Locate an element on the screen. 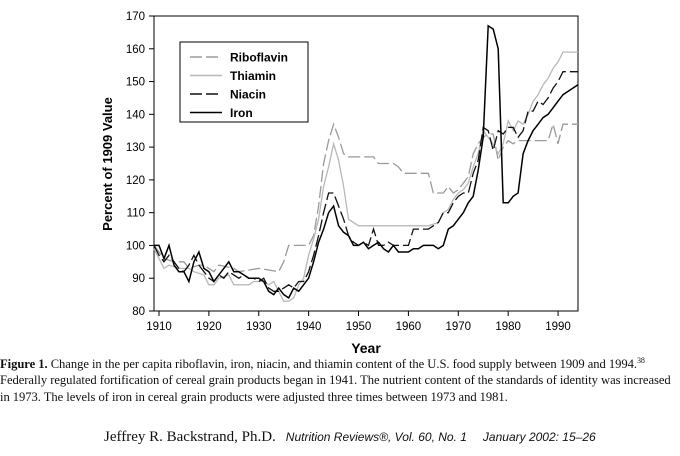  y-tick-label: 130 is located at coordinates (135, 148).